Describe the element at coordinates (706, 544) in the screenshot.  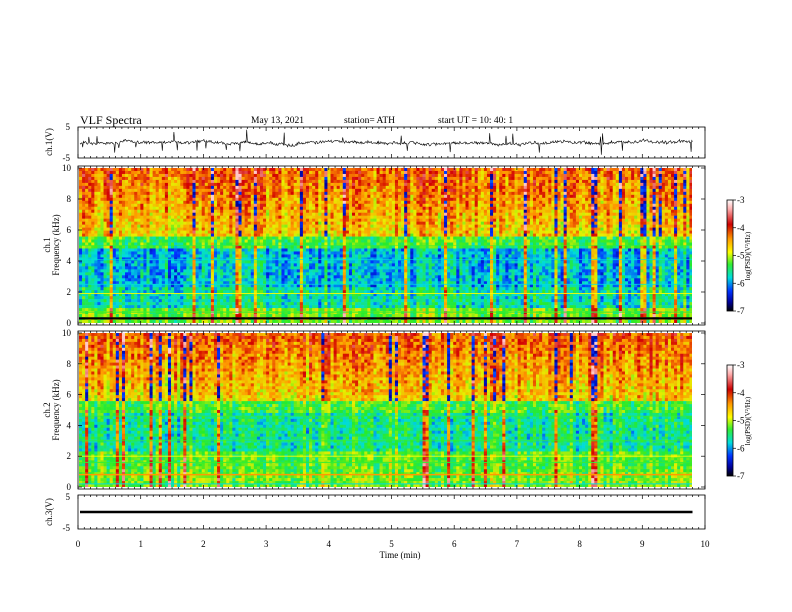
I see `time-tick-label: 10` at that location.